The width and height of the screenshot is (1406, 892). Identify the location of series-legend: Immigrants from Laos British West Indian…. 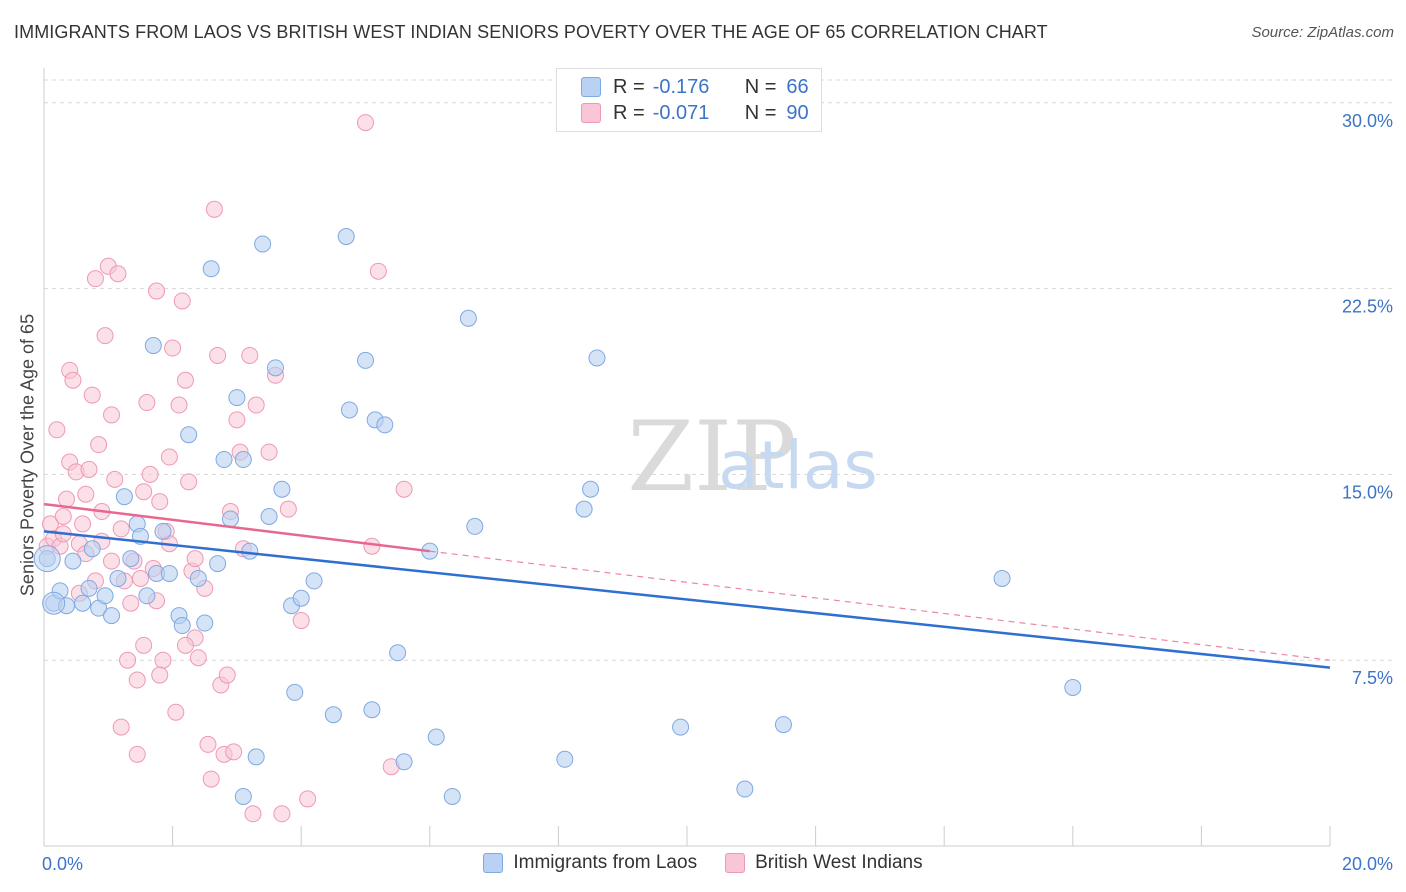
(703, 863).